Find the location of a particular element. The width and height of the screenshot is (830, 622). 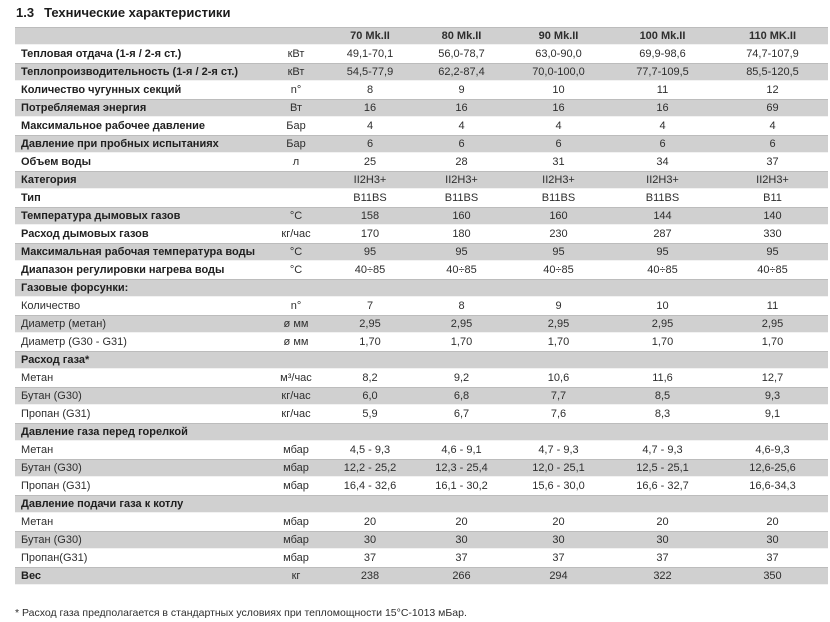

cell-value: 8,2 is located at coordinates (370, 378).